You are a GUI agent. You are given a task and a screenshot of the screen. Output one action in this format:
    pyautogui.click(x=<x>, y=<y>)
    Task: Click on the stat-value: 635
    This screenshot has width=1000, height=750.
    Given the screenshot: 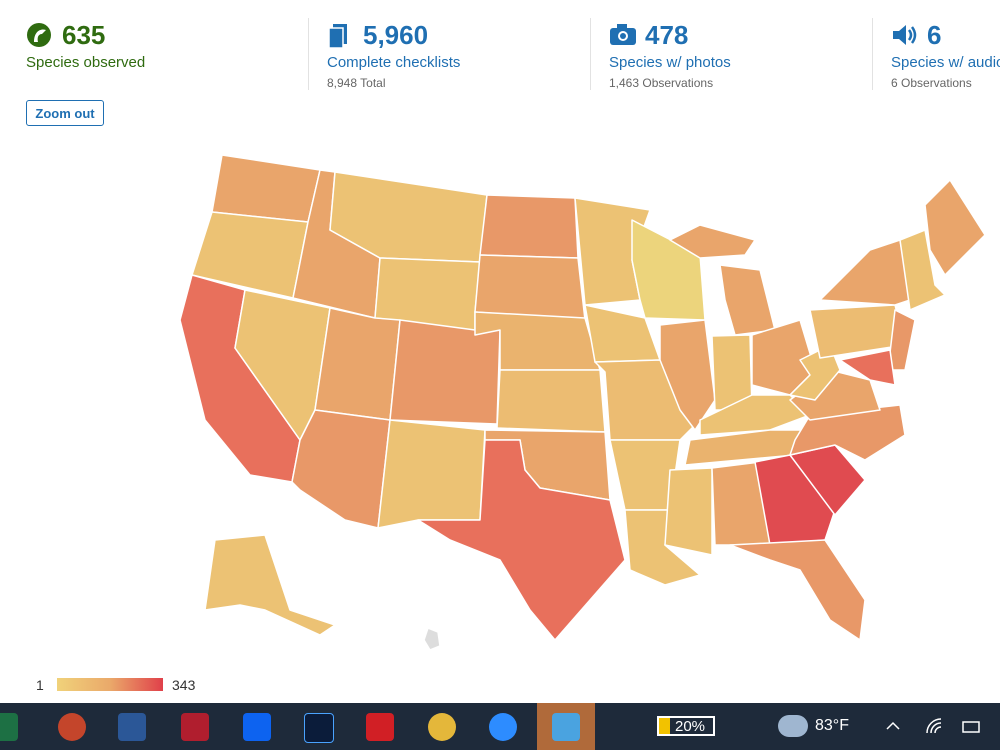 What is the action you would take?
    pyautogui.click(x=84, y=35)
    